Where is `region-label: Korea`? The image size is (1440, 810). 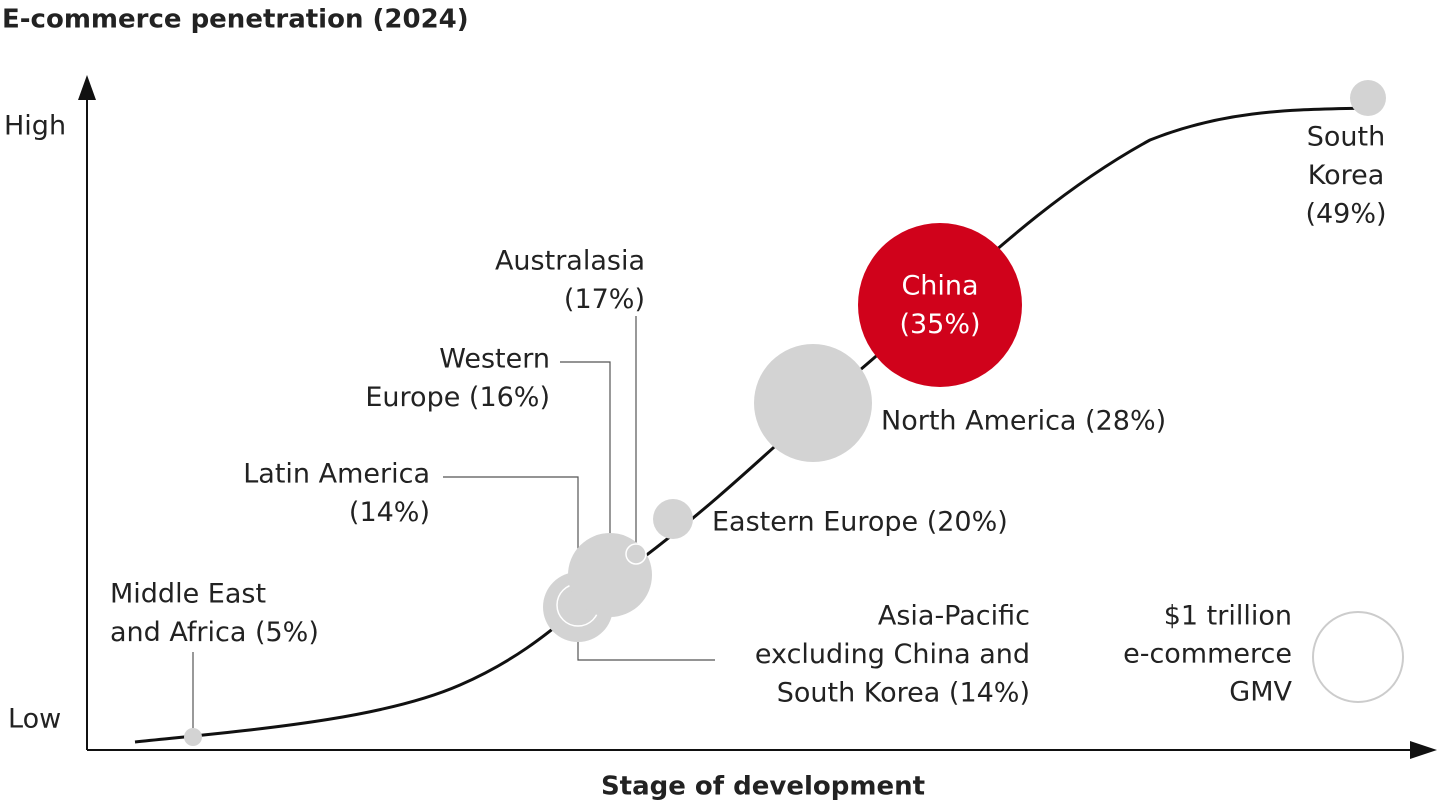 region-label: Korea is located at coordinates (1346, 175).